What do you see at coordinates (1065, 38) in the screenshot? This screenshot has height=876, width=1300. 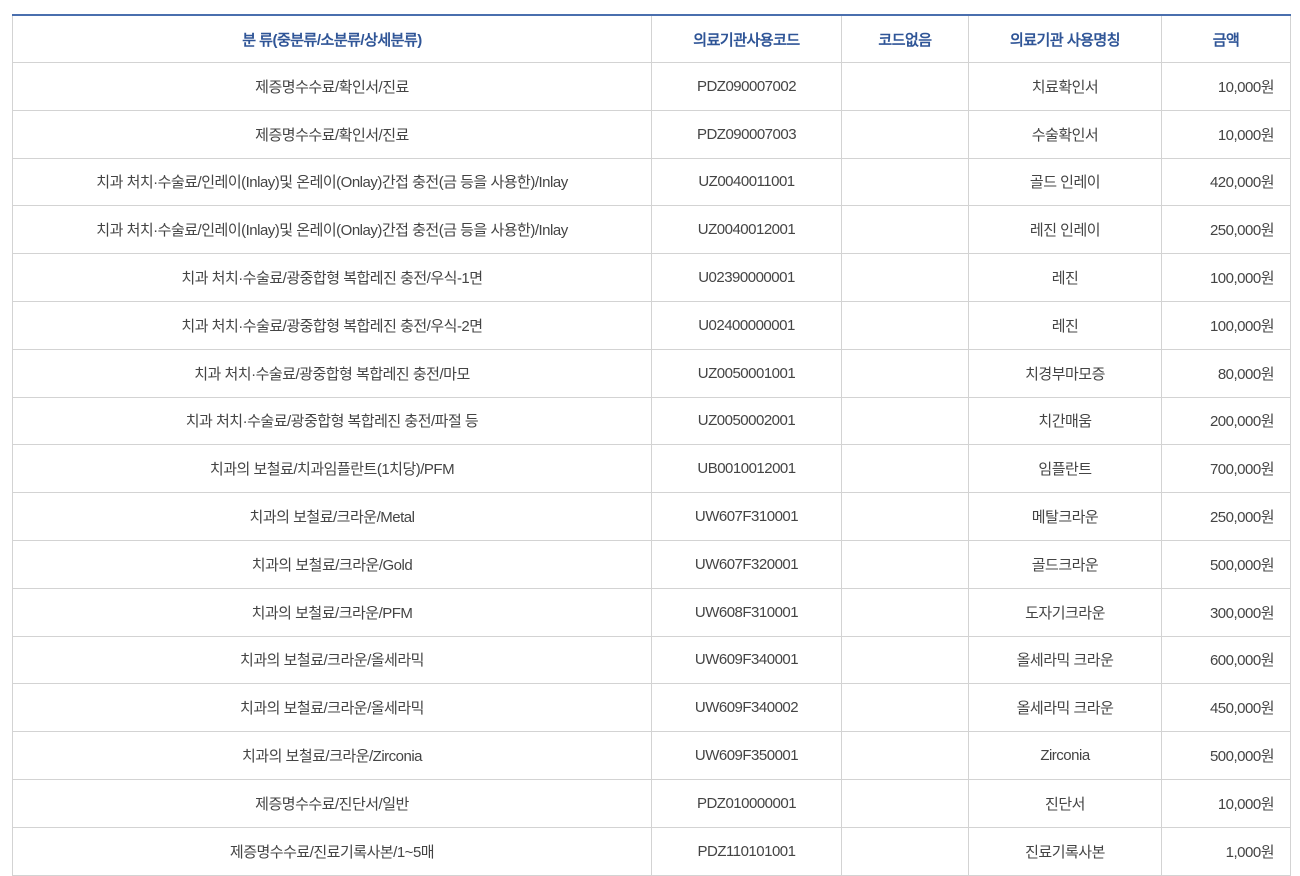 I see `header-name: 의료기관 사용명칭` at bounding box center [1065, 38].